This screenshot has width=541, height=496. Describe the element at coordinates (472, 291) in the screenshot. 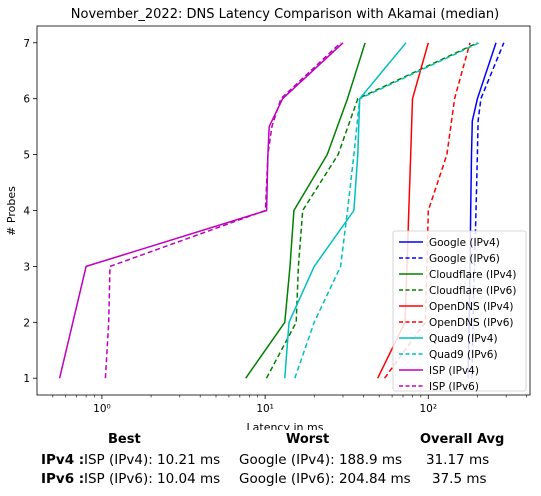

I see `legend-entry-cloudflare-ipv6: Cloudflare (IPv6)` at that location.